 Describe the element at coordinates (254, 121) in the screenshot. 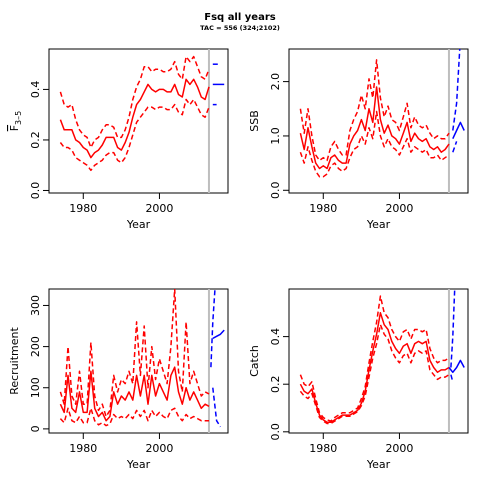

I see `y-axis-label: SSB` at that location.